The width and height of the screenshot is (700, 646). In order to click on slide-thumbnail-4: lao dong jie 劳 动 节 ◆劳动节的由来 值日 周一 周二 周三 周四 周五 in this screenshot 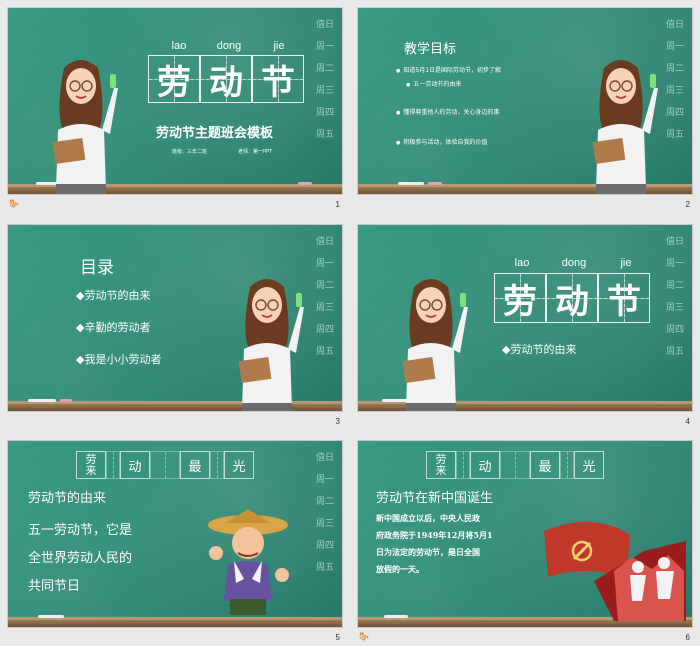, I will do `click(525, 318)`.